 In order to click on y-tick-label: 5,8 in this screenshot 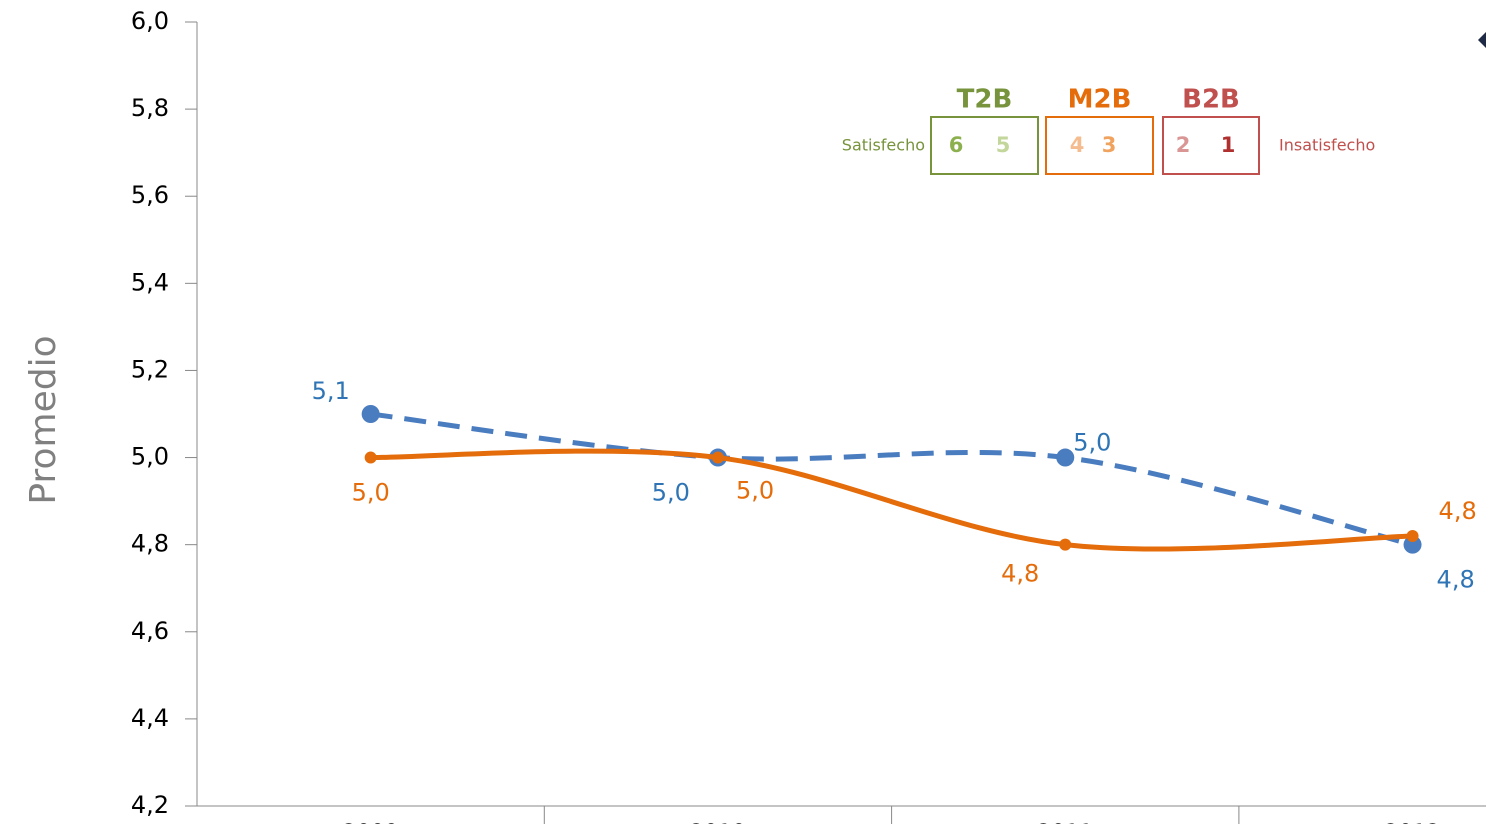, I will do `click(150, 108)`.